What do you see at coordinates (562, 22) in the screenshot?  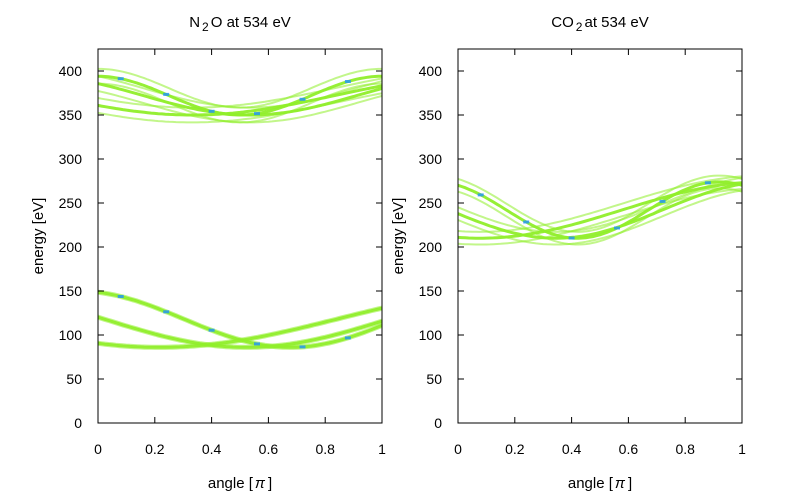 I see `chart-title-main: CO` at bounding box center [562, 22].